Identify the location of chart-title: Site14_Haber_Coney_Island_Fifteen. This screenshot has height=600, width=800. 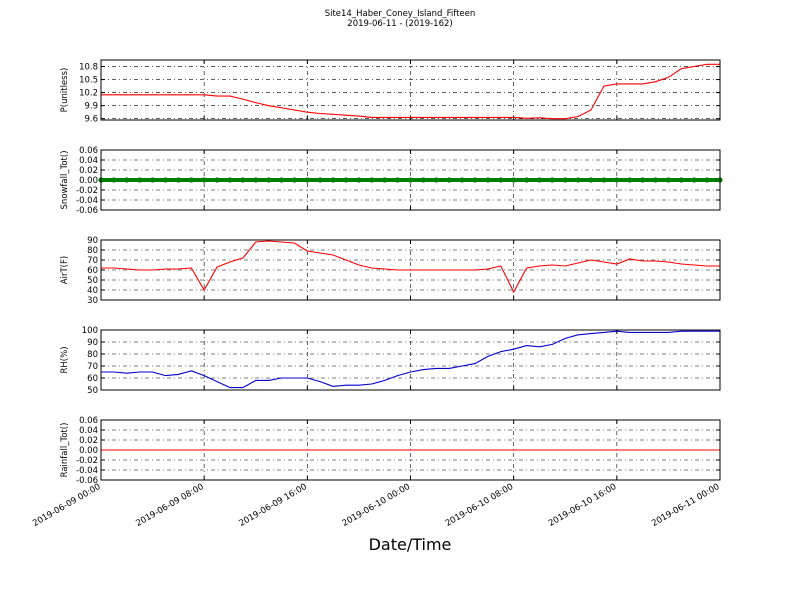
(400, 14).